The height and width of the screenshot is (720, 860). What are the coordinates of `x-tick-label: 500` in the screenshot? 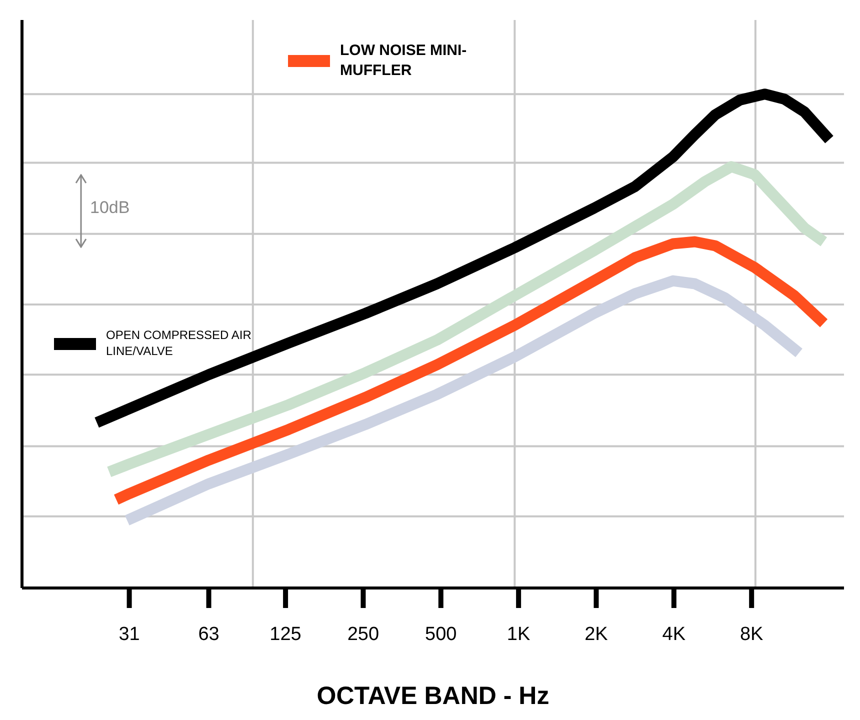 It's located at (441, 634).